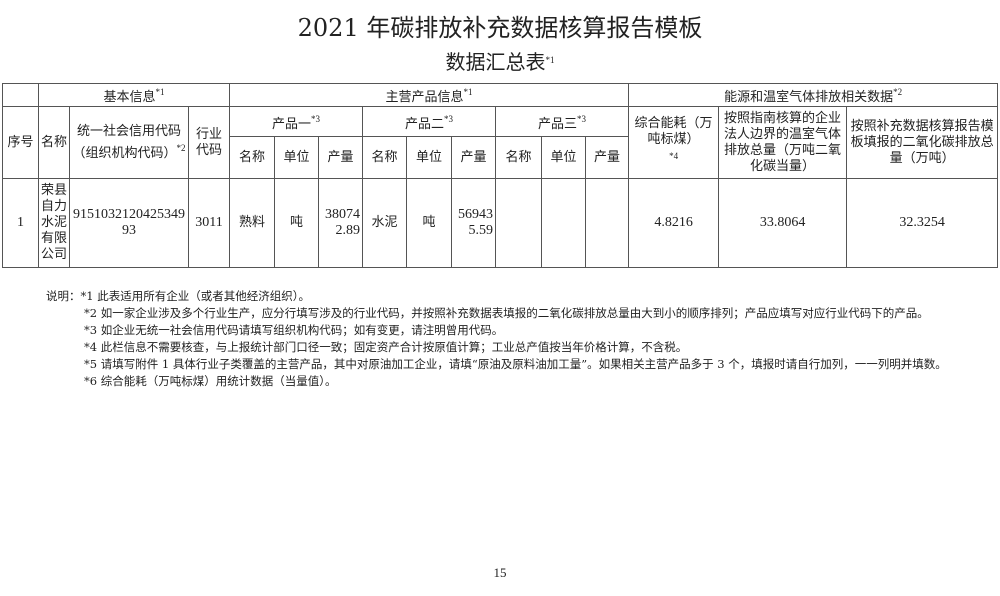 The image size is (1000, 596). Describe the element at coordinates (519, 223) in the screenshot. I see `cell-p3-name` at that location.